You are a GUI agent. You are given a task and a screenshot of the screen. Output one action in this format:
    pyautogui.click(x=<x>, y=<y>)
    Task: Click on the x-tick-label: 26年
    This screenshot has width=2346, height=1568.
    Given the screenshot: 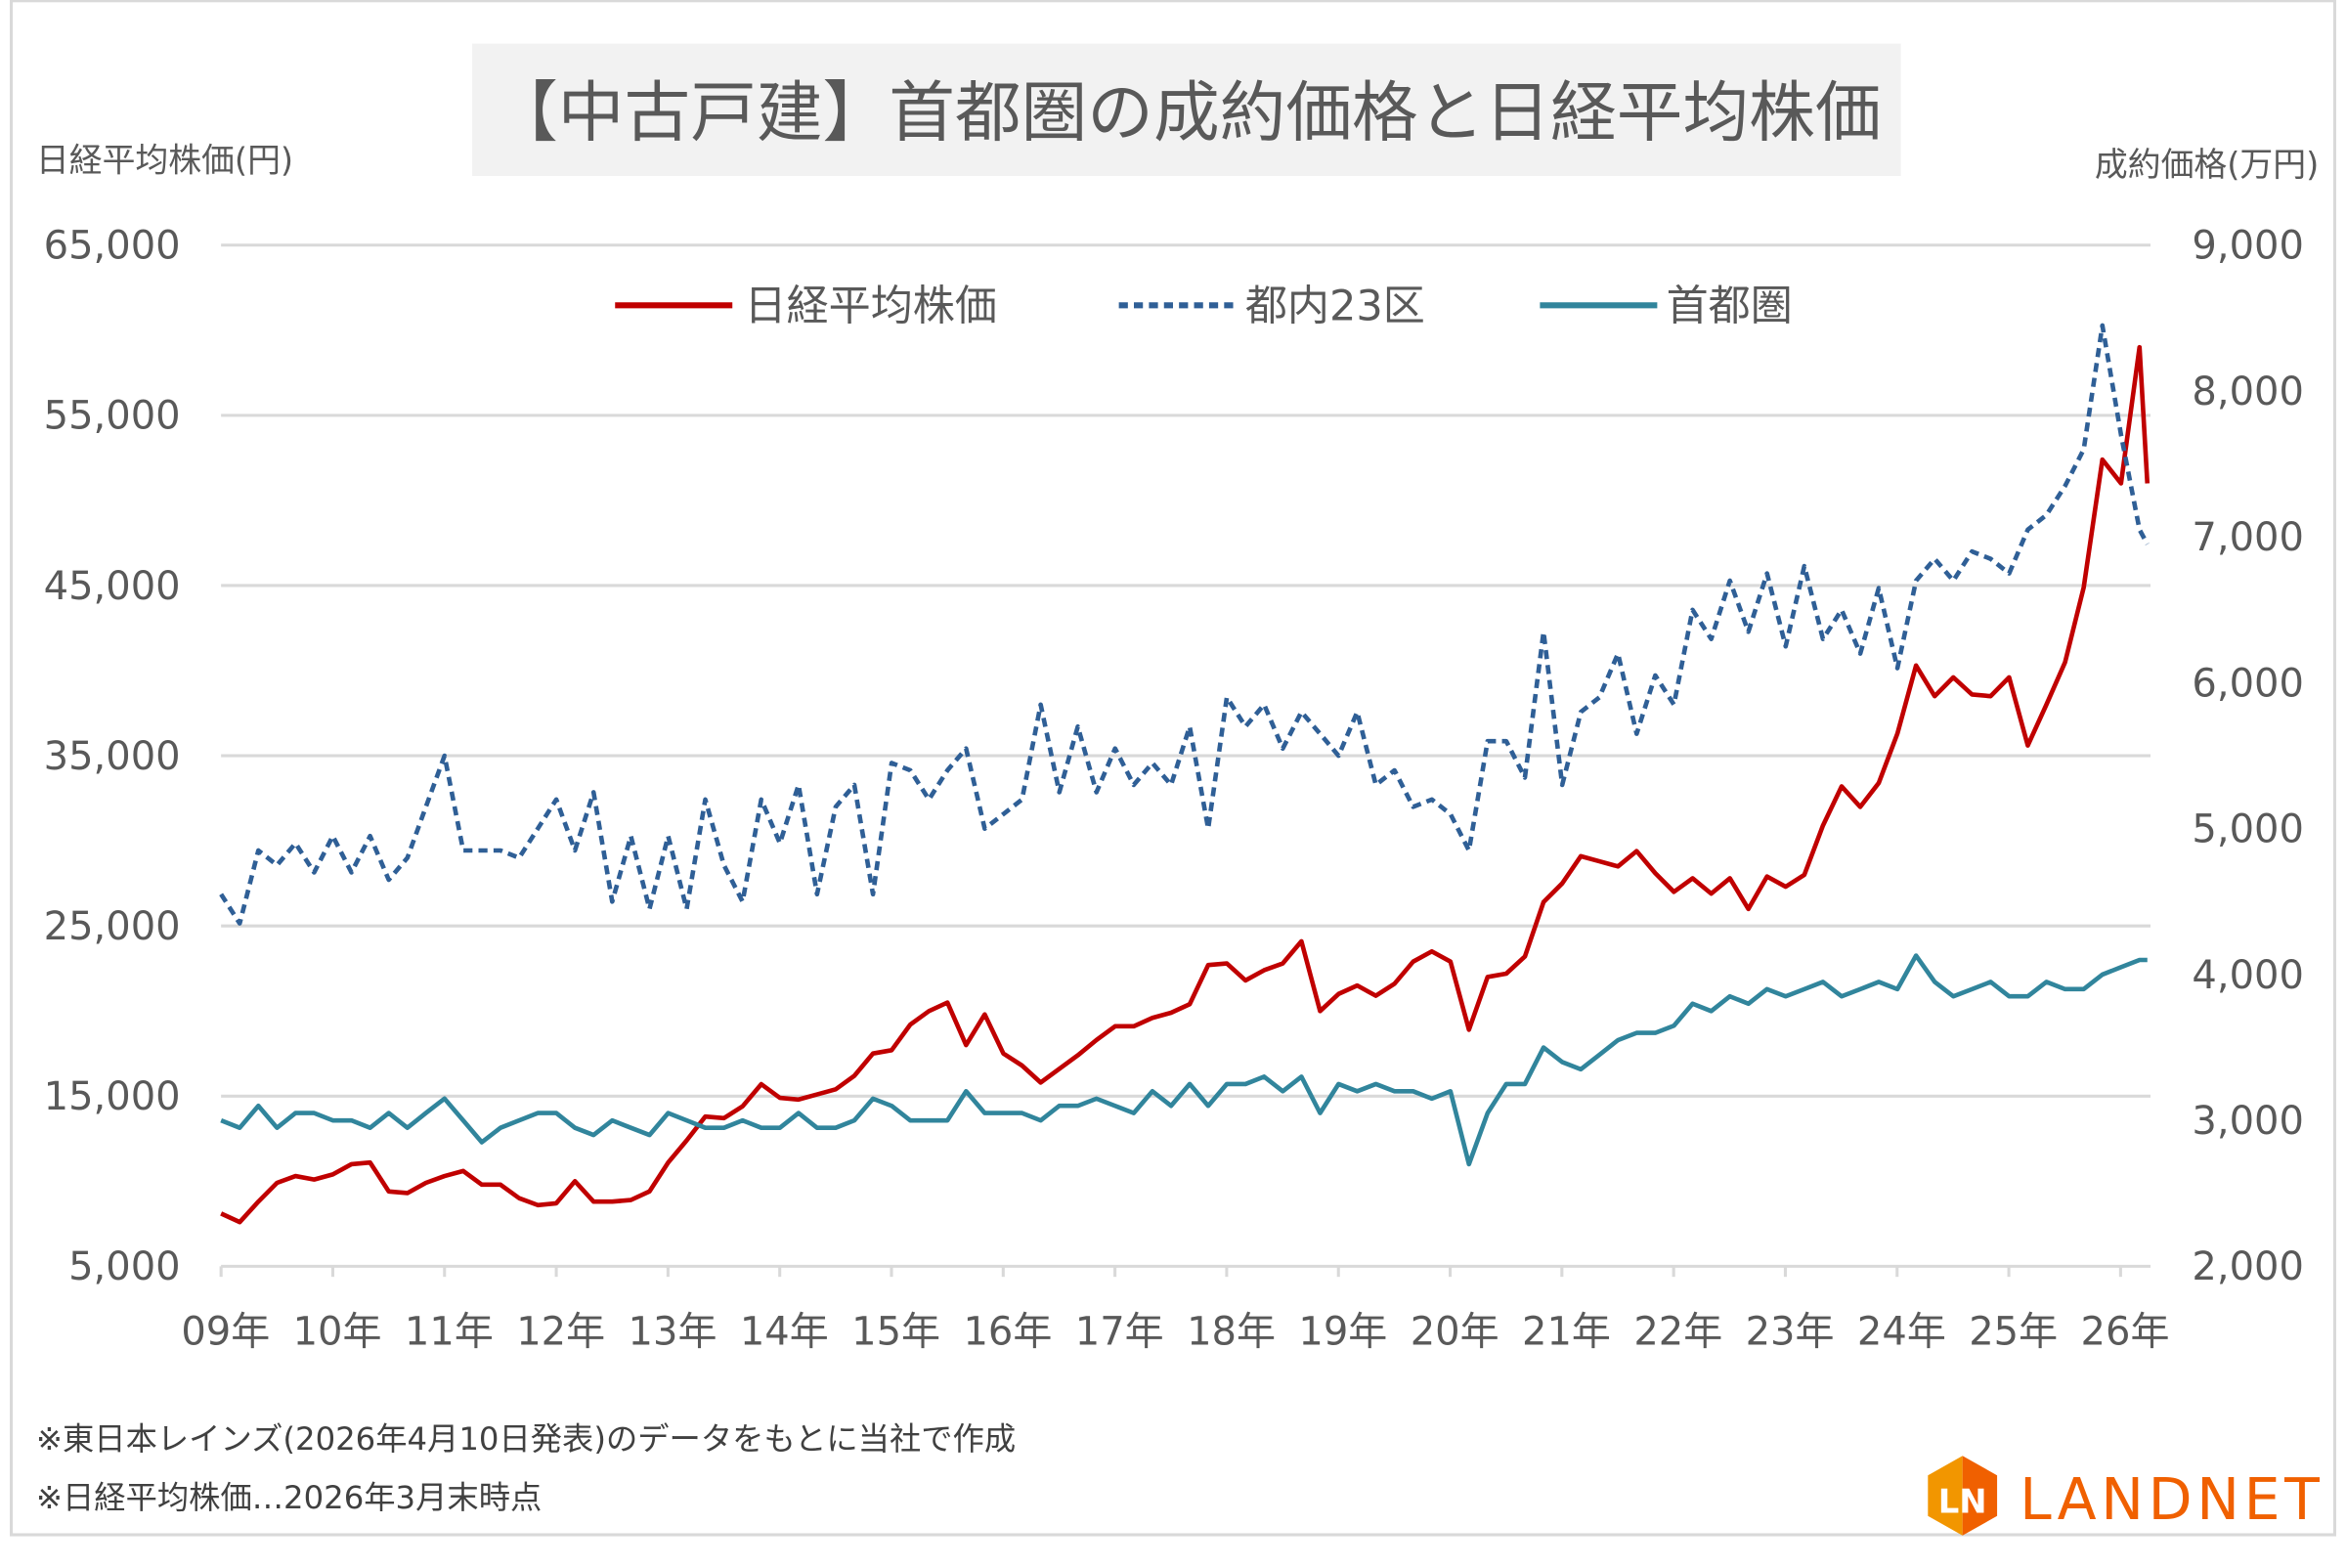 What is the action you would take?
    pyautogui.click(x=2125, y=1331)
    